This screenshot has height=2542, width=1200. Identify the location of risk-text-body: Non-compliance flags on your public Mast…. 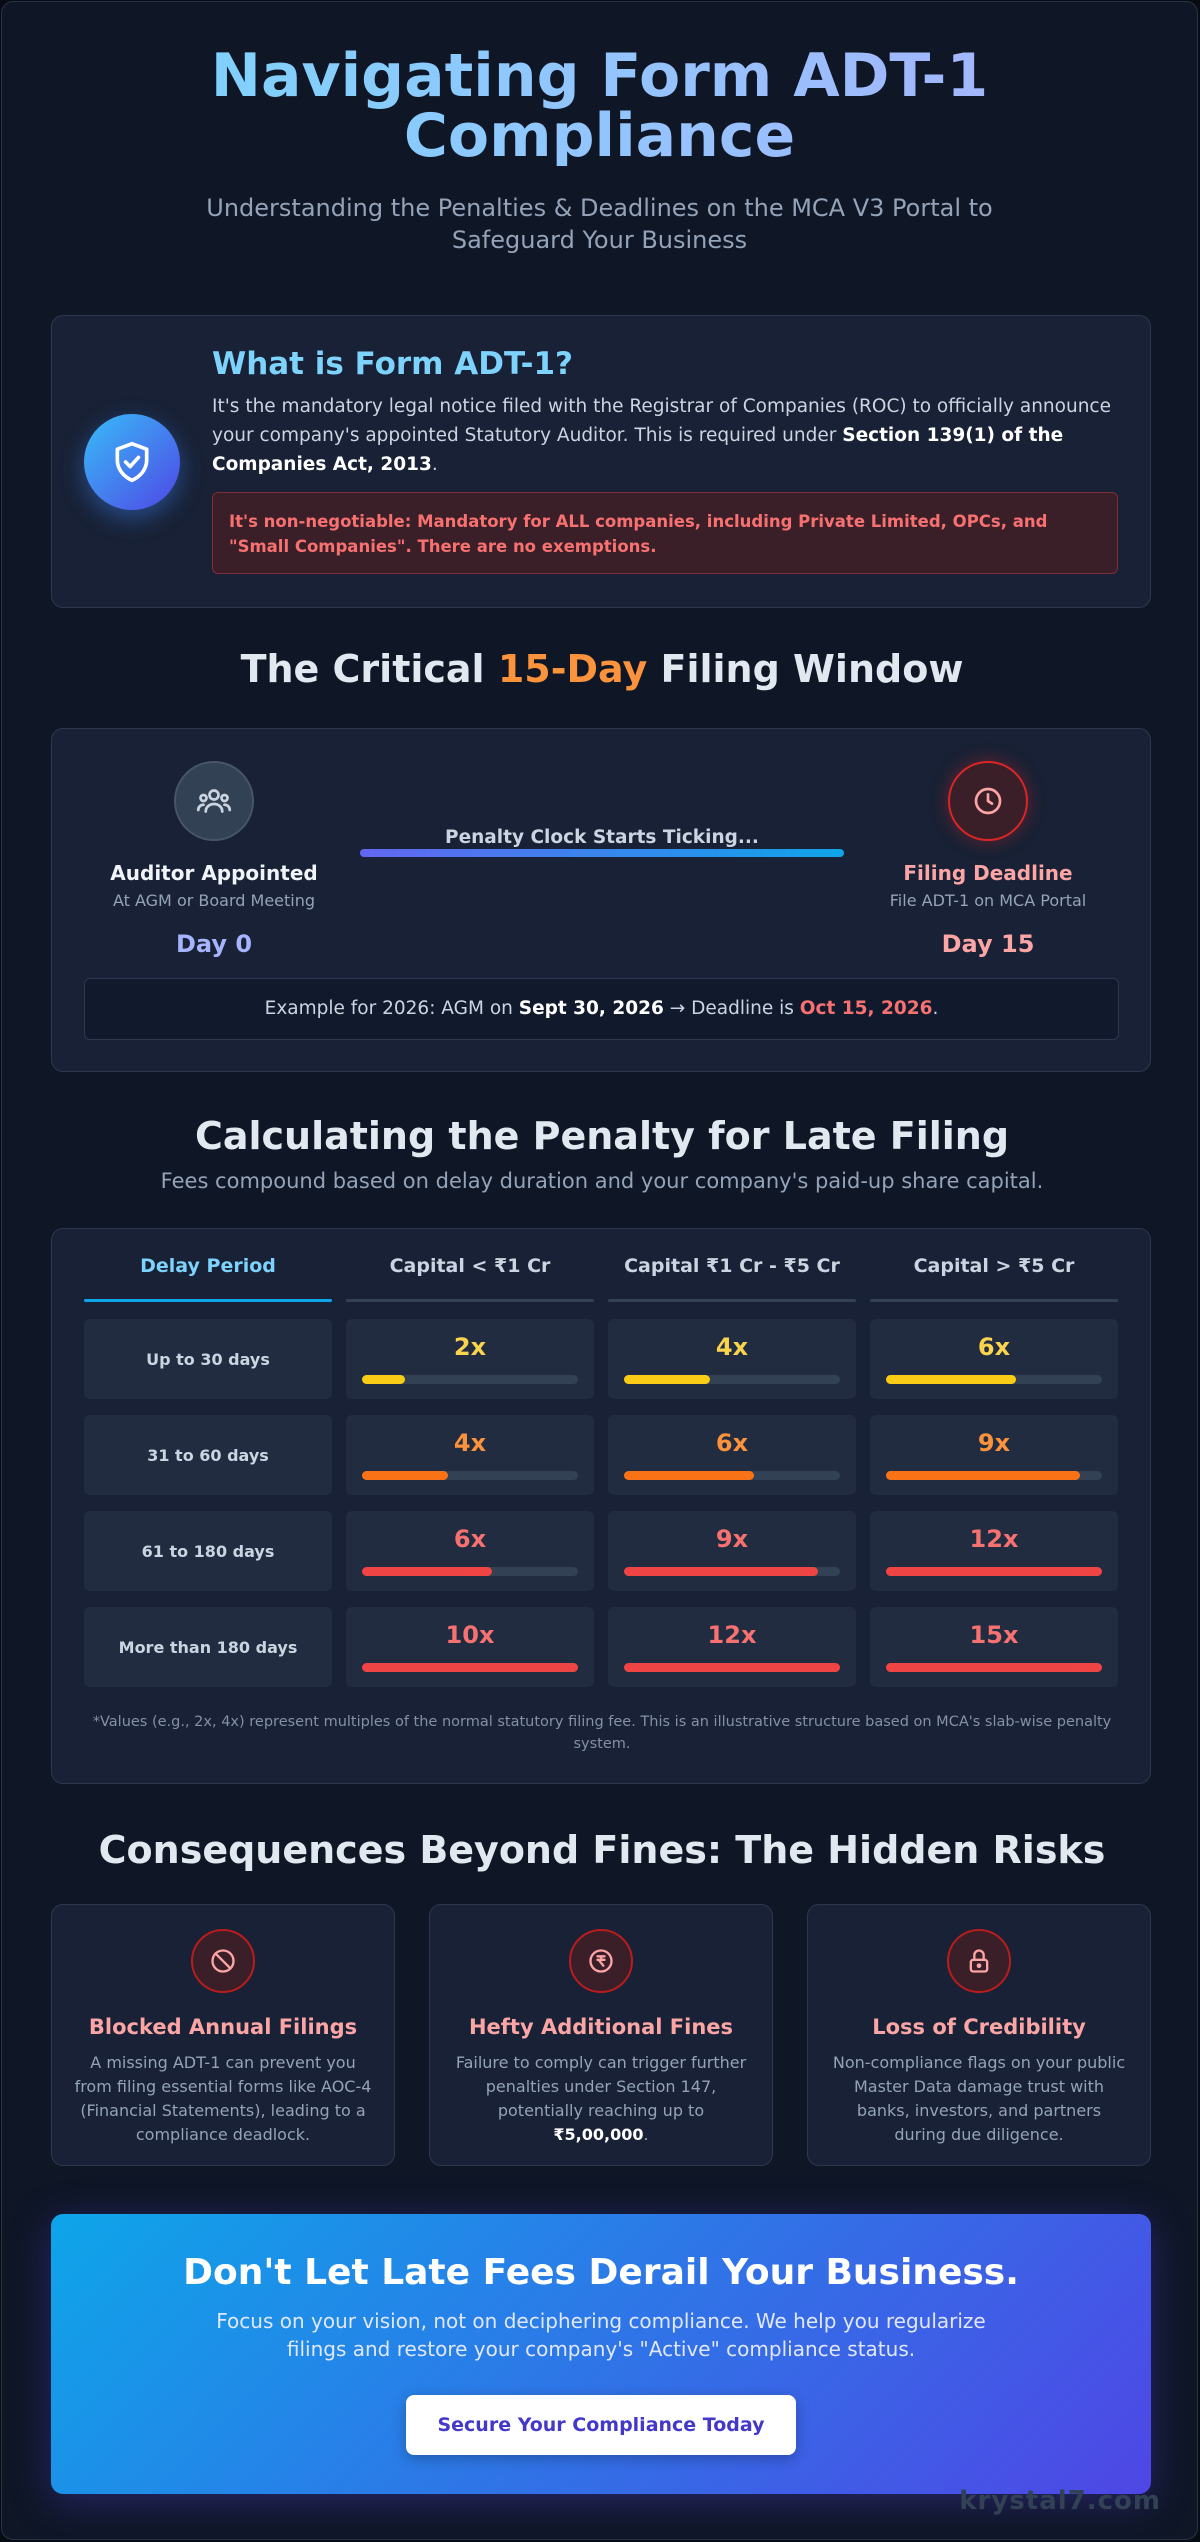
(979, 2098).